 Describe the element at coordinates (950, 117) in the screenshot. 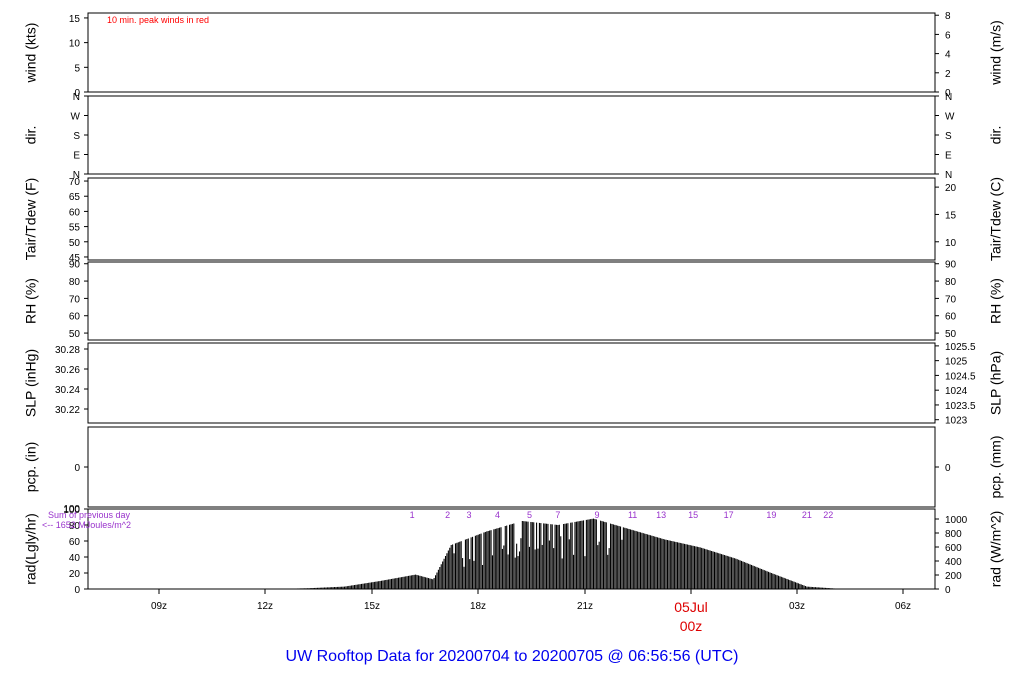

I see `panel-dir-right-tick-label: W` at that location.